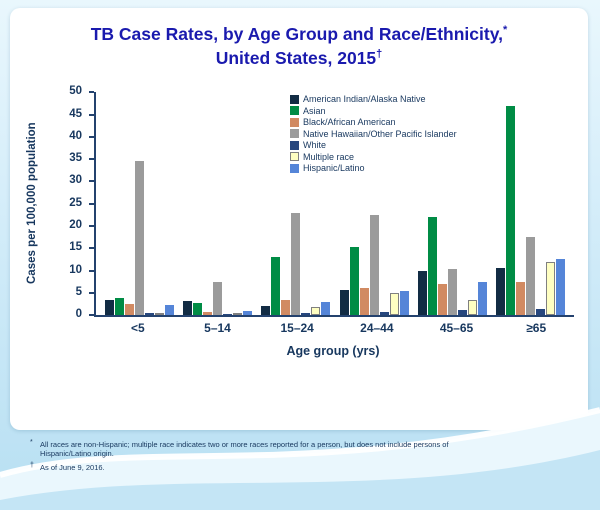 Image resolution: width=600 pixels, height=510 pixels. What do you see at coordinates (72, 202) in the screenshot?
I see `y-axis-scale: 0 5 10 15 20 25 30 35 40 45 50` at bounding box center [72, 202].